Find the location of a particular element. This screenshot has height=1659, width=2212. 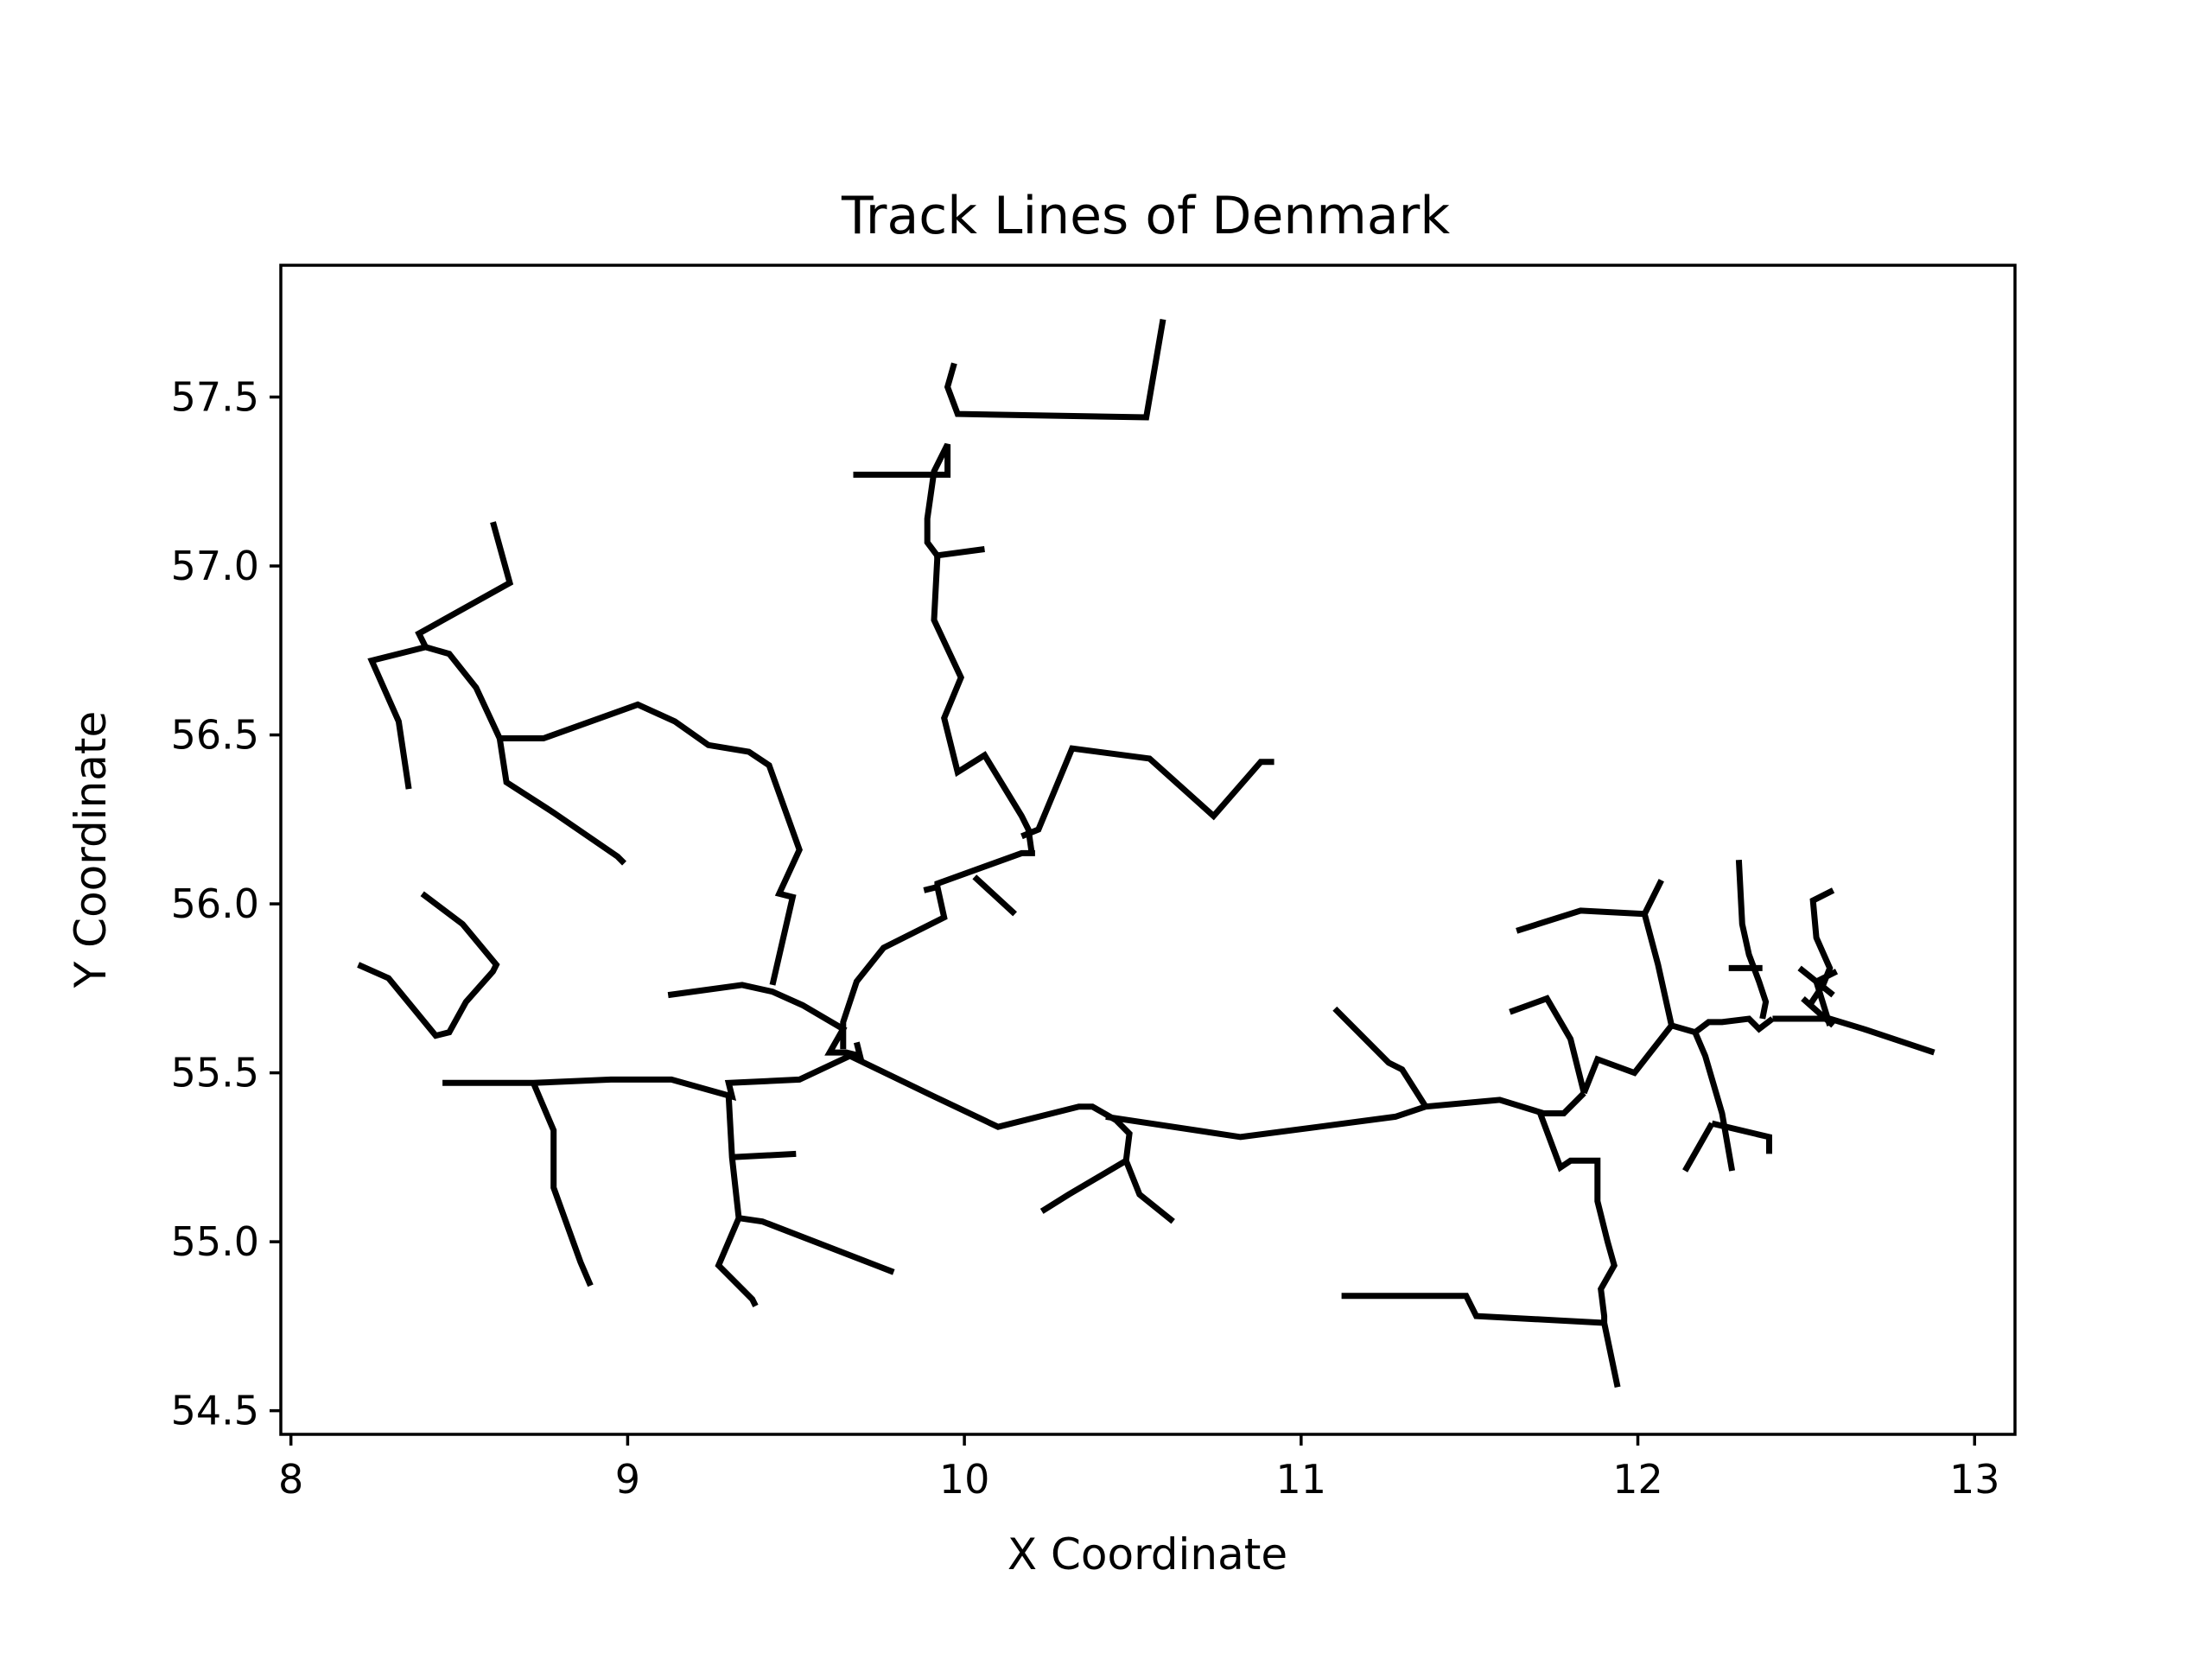

x-axis: 8 9 10 11 12 13 is located at coordinates (1139, 1468).